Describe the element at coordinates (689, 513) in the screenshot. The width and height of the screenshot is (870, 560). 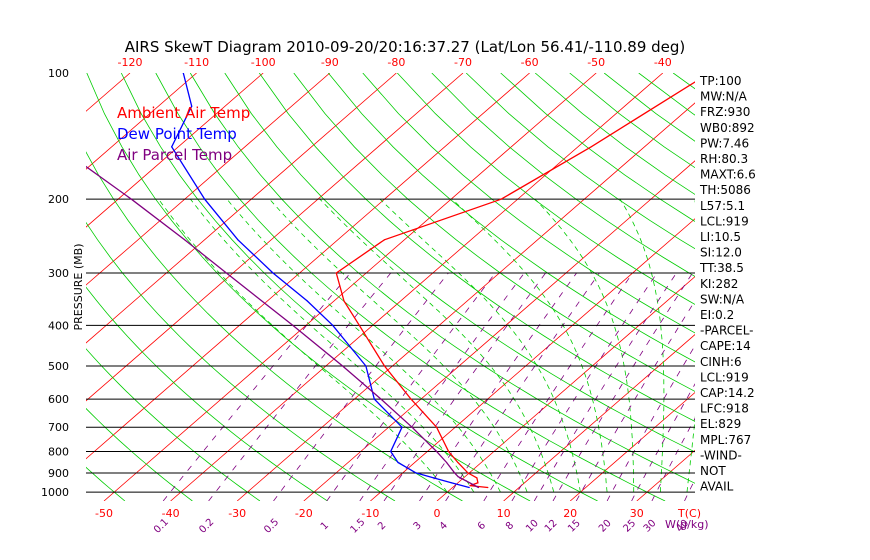
I see `x-axis-label: T(C)` at that location.